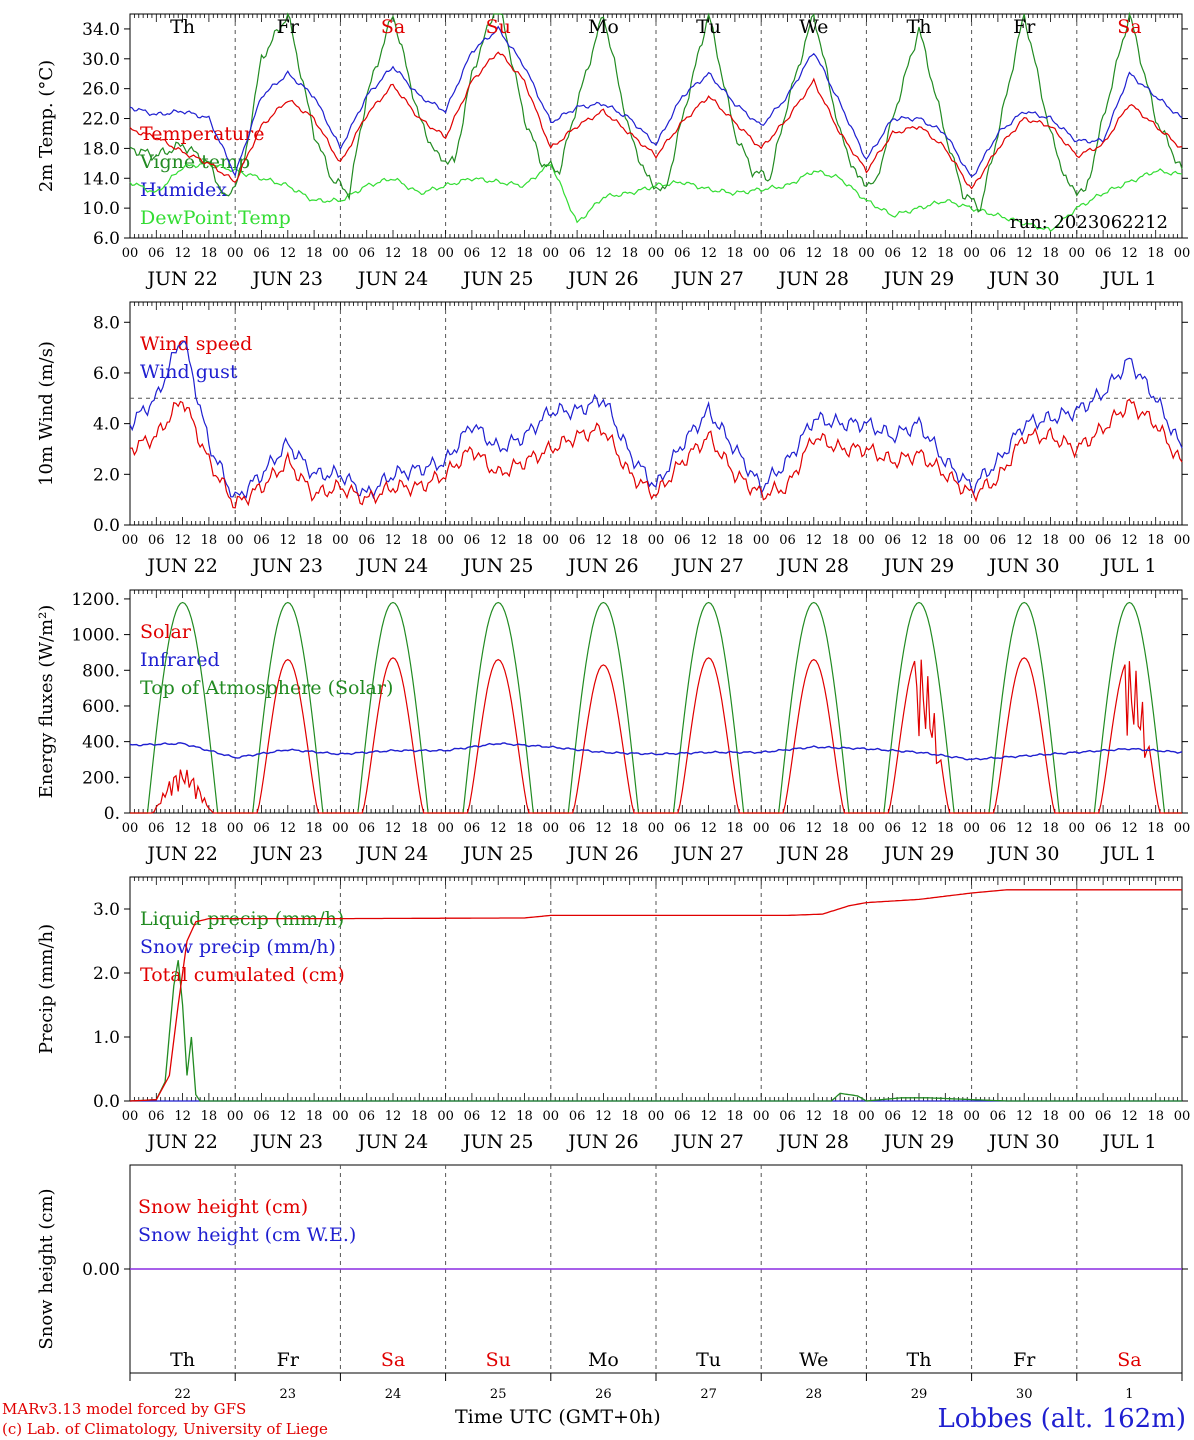  I want to click on date-label: JUN 26, so click(602, 279).